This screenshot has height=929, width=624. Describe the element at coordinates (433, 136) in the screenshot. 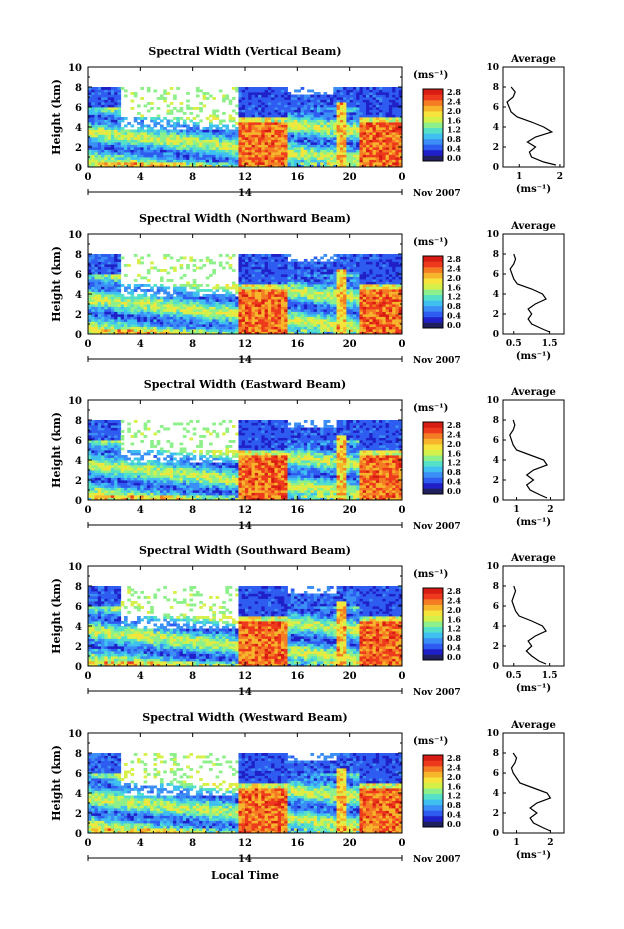

I see `colorbar-swatch` at that location.